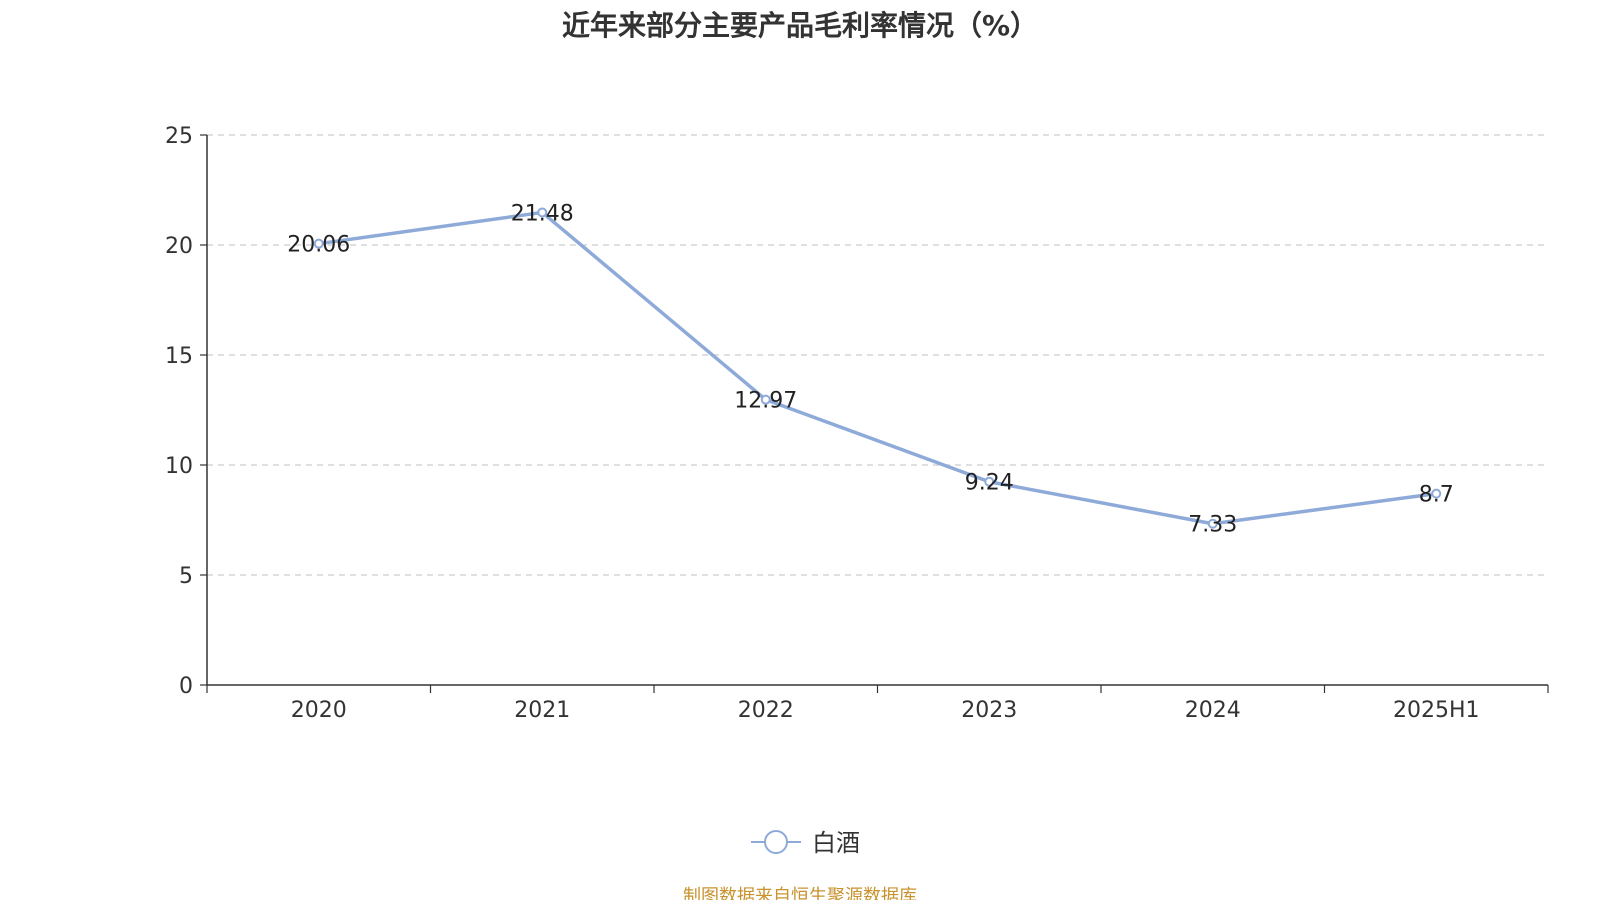 This screenshot has height=900, width=1600. Describe the element at coordinates (542, 710) in the screenshot. I see `x-tick-label: 2021` at that location.